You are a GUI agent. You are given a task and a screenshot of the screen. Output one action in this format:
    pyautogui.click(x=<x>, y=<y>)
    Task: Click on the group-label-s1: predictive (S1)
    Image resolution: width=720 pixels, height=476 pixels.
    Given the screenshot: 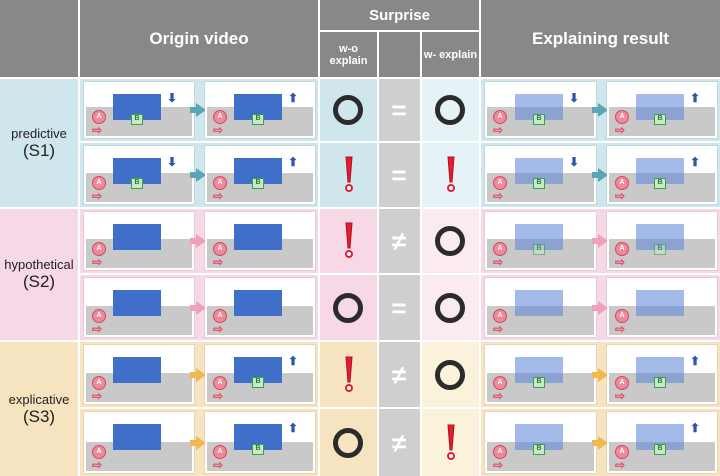 What is the action you would take?
    pyautogui.click(x=39, y=143)
    